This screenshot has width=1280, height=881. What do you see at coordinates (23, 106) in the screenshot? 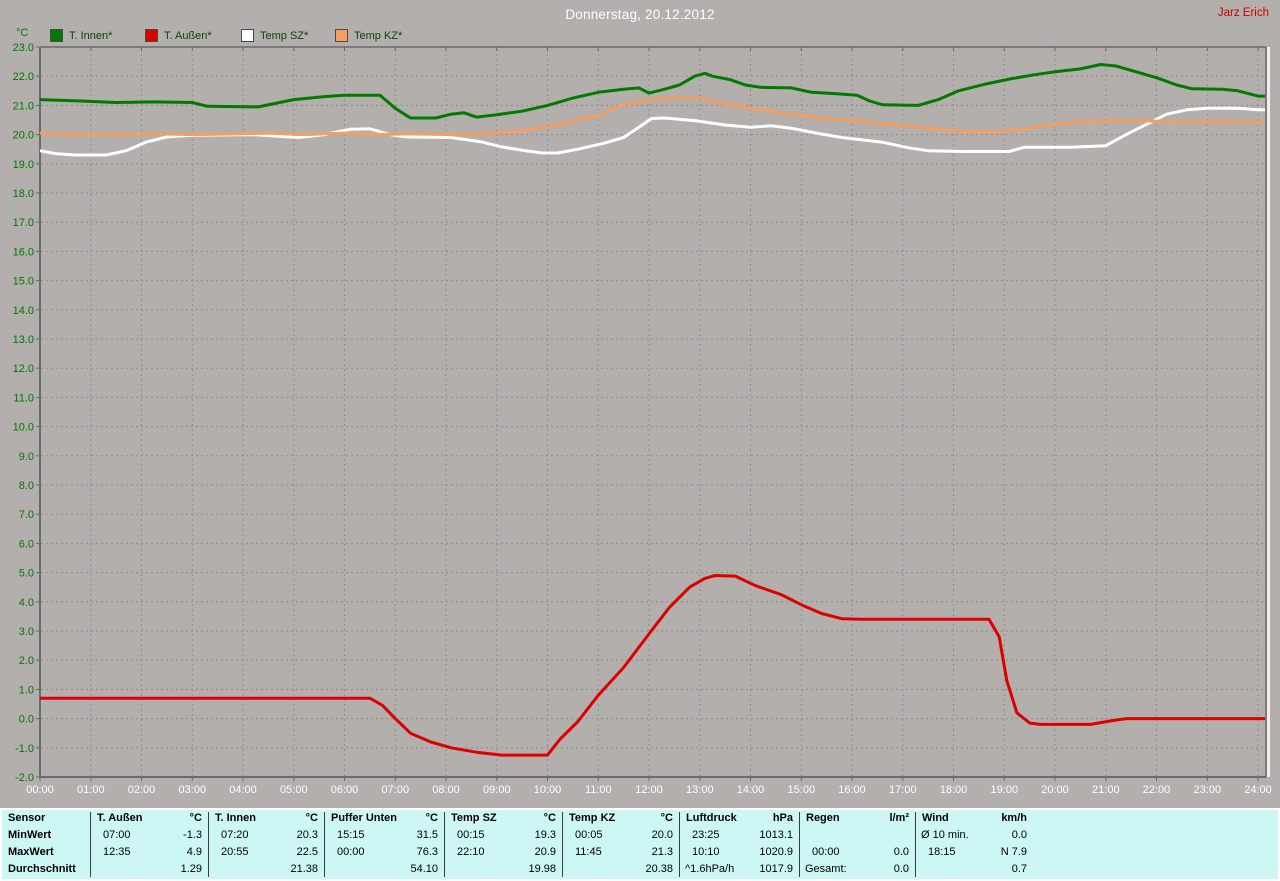
I see `y-tick-label: 21.0` at bounding box center [23, 106].